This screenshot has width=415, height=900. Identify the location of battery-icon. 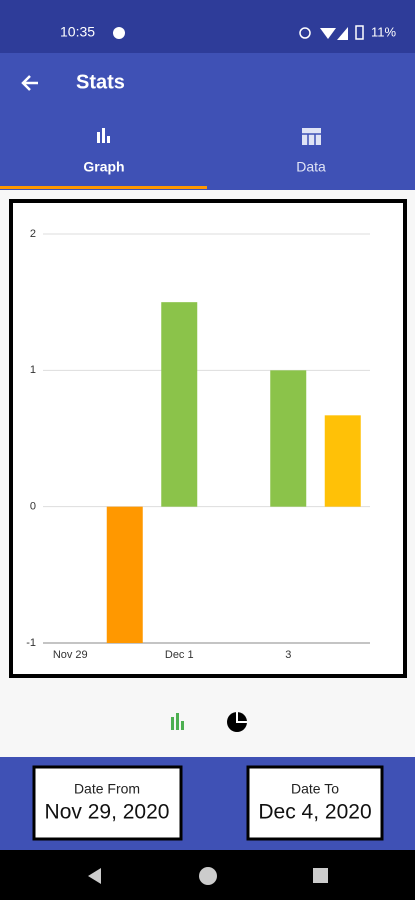
(359, 32).